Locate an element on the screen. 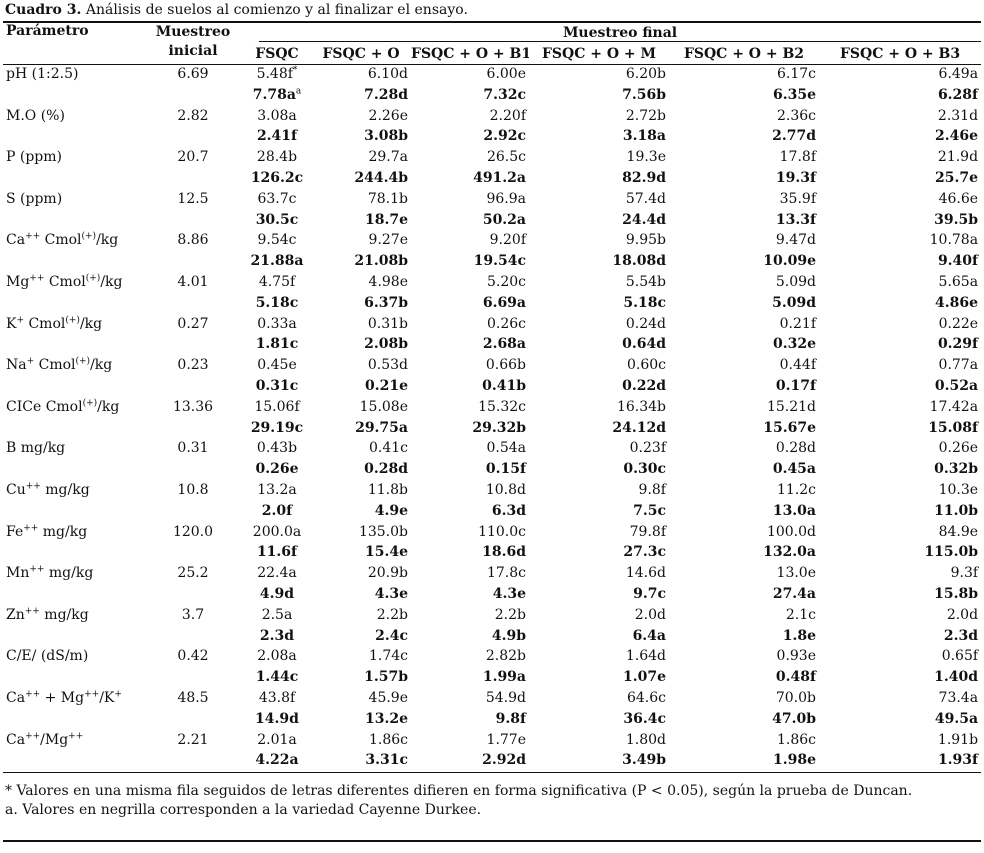 This screenshot has height=853, width=984. table-row-bold: 21.88a 21.08b 19.54c 18.08d 10.09e 9.40f is located at coordinates (492, 261).